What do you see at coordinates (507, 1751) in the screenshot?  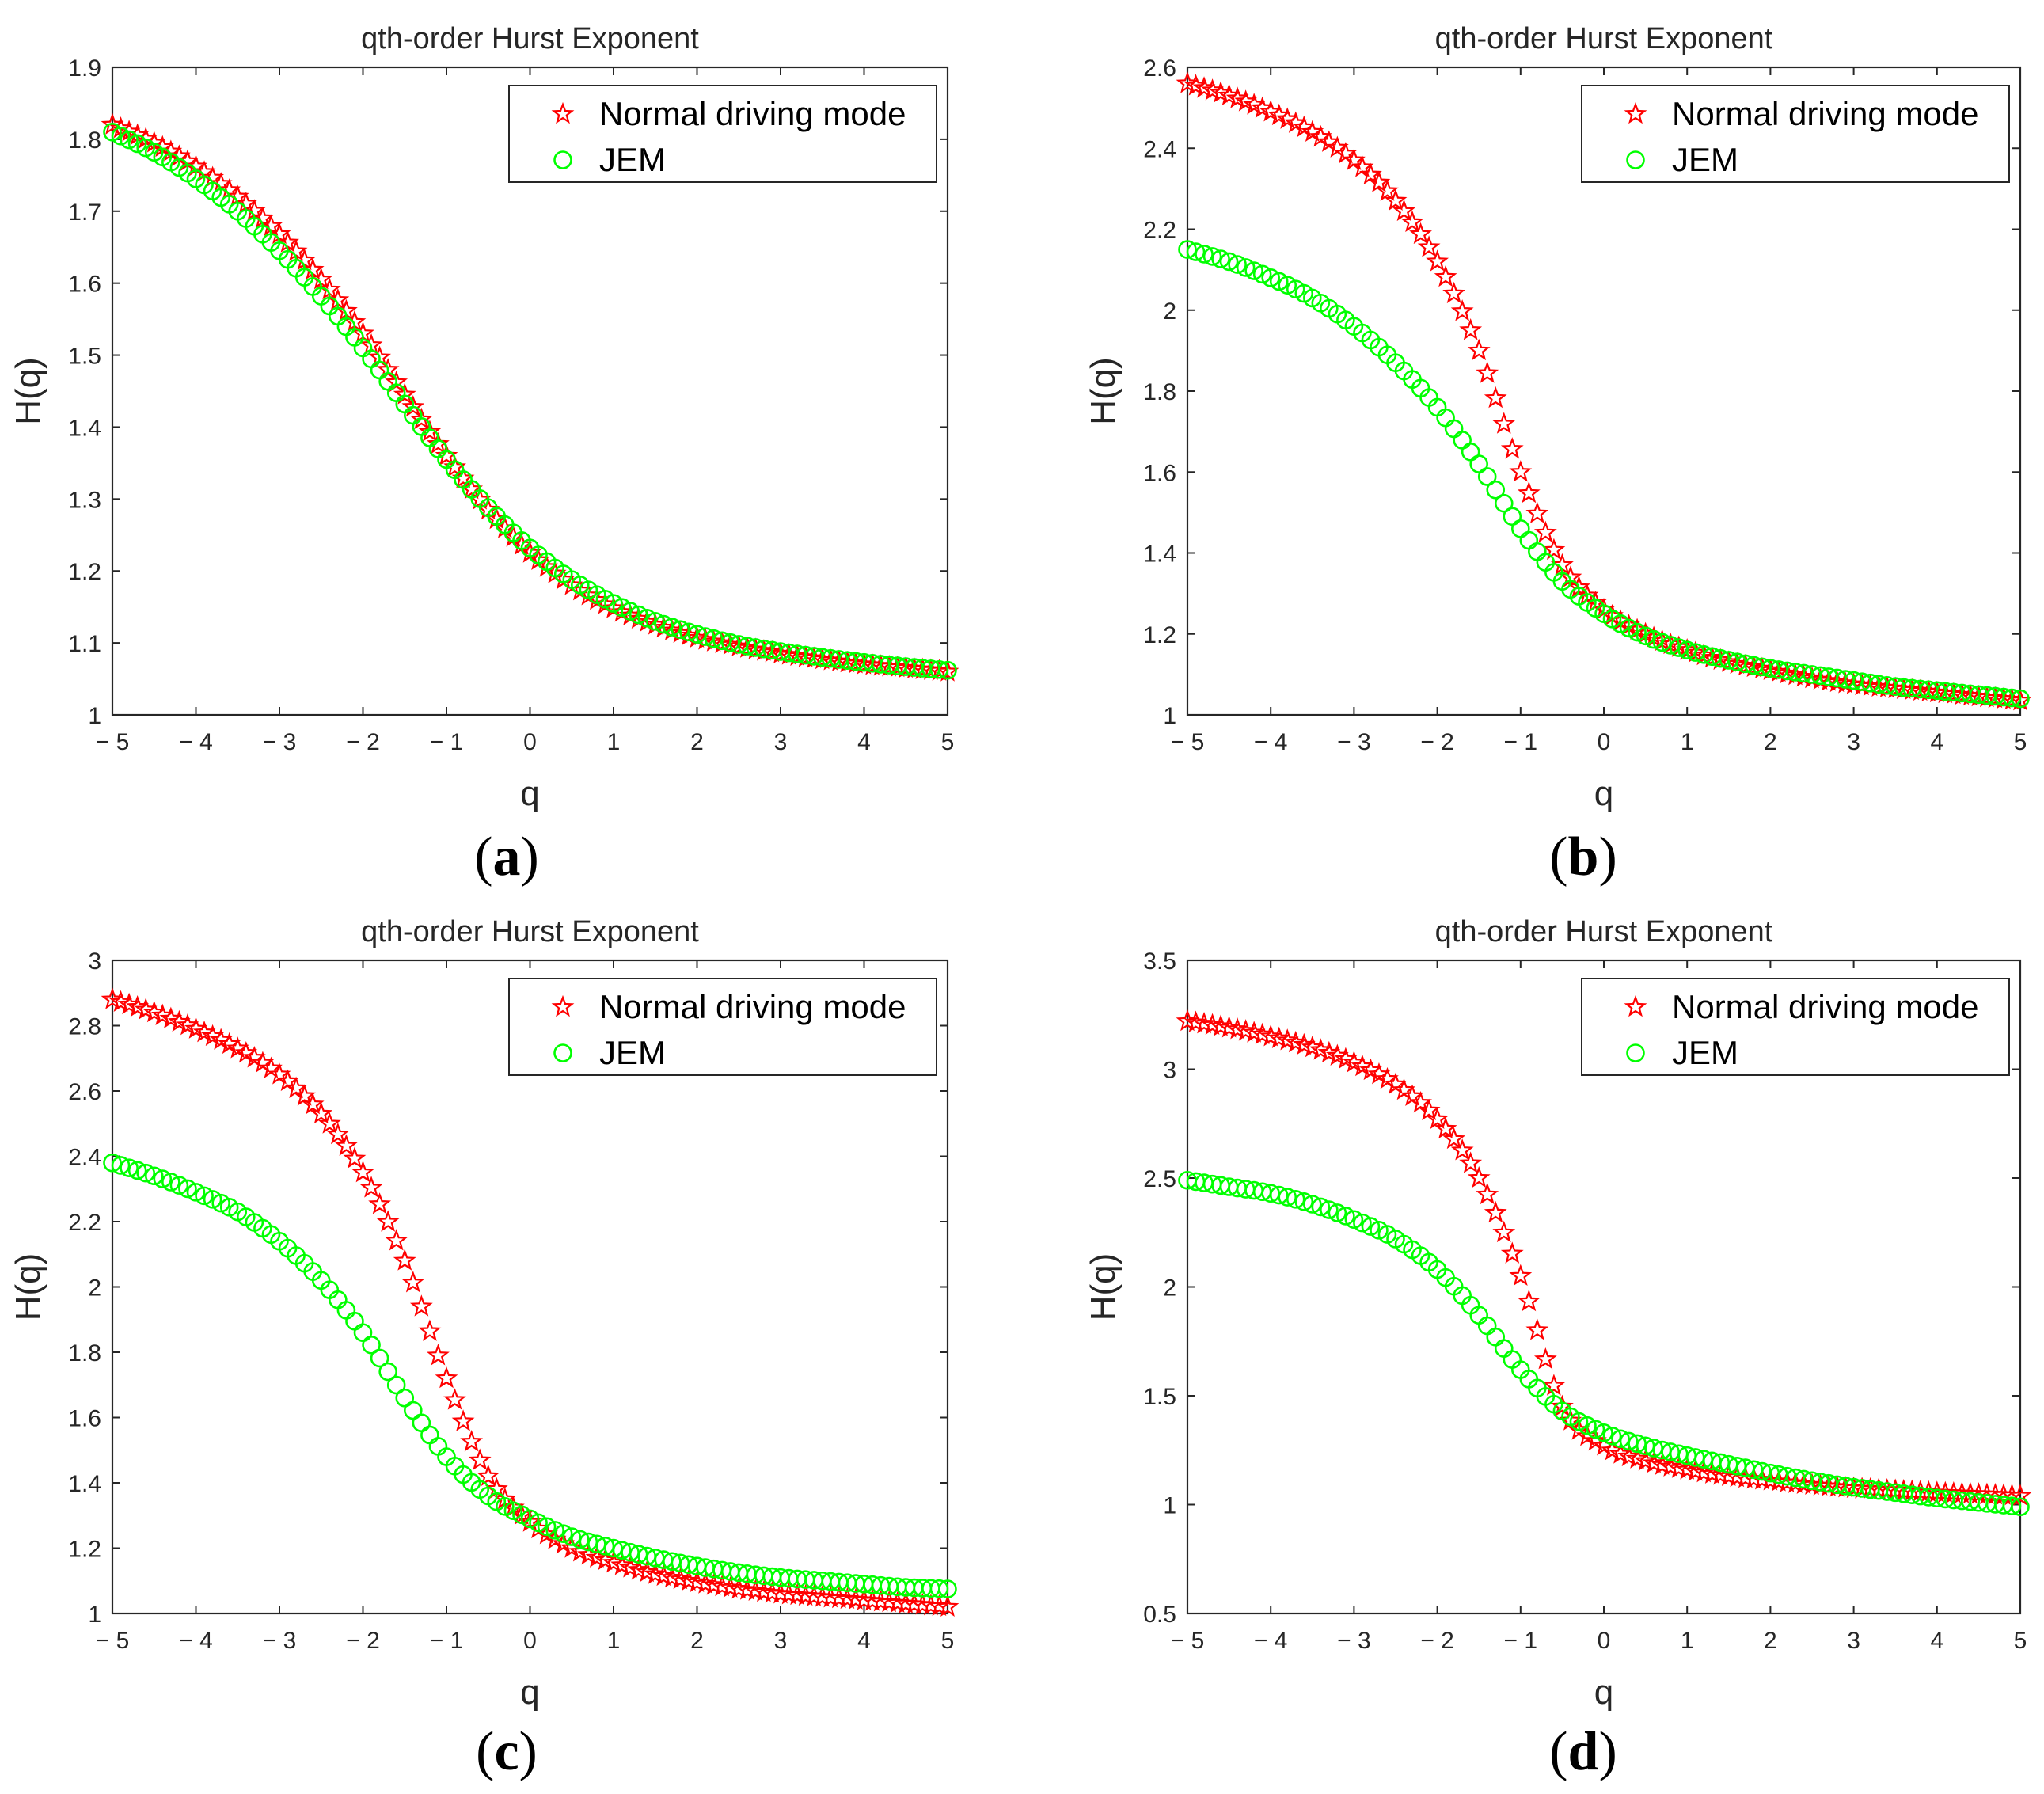 I see `figure-caption: (c)` at bounding box center [507, 1751].